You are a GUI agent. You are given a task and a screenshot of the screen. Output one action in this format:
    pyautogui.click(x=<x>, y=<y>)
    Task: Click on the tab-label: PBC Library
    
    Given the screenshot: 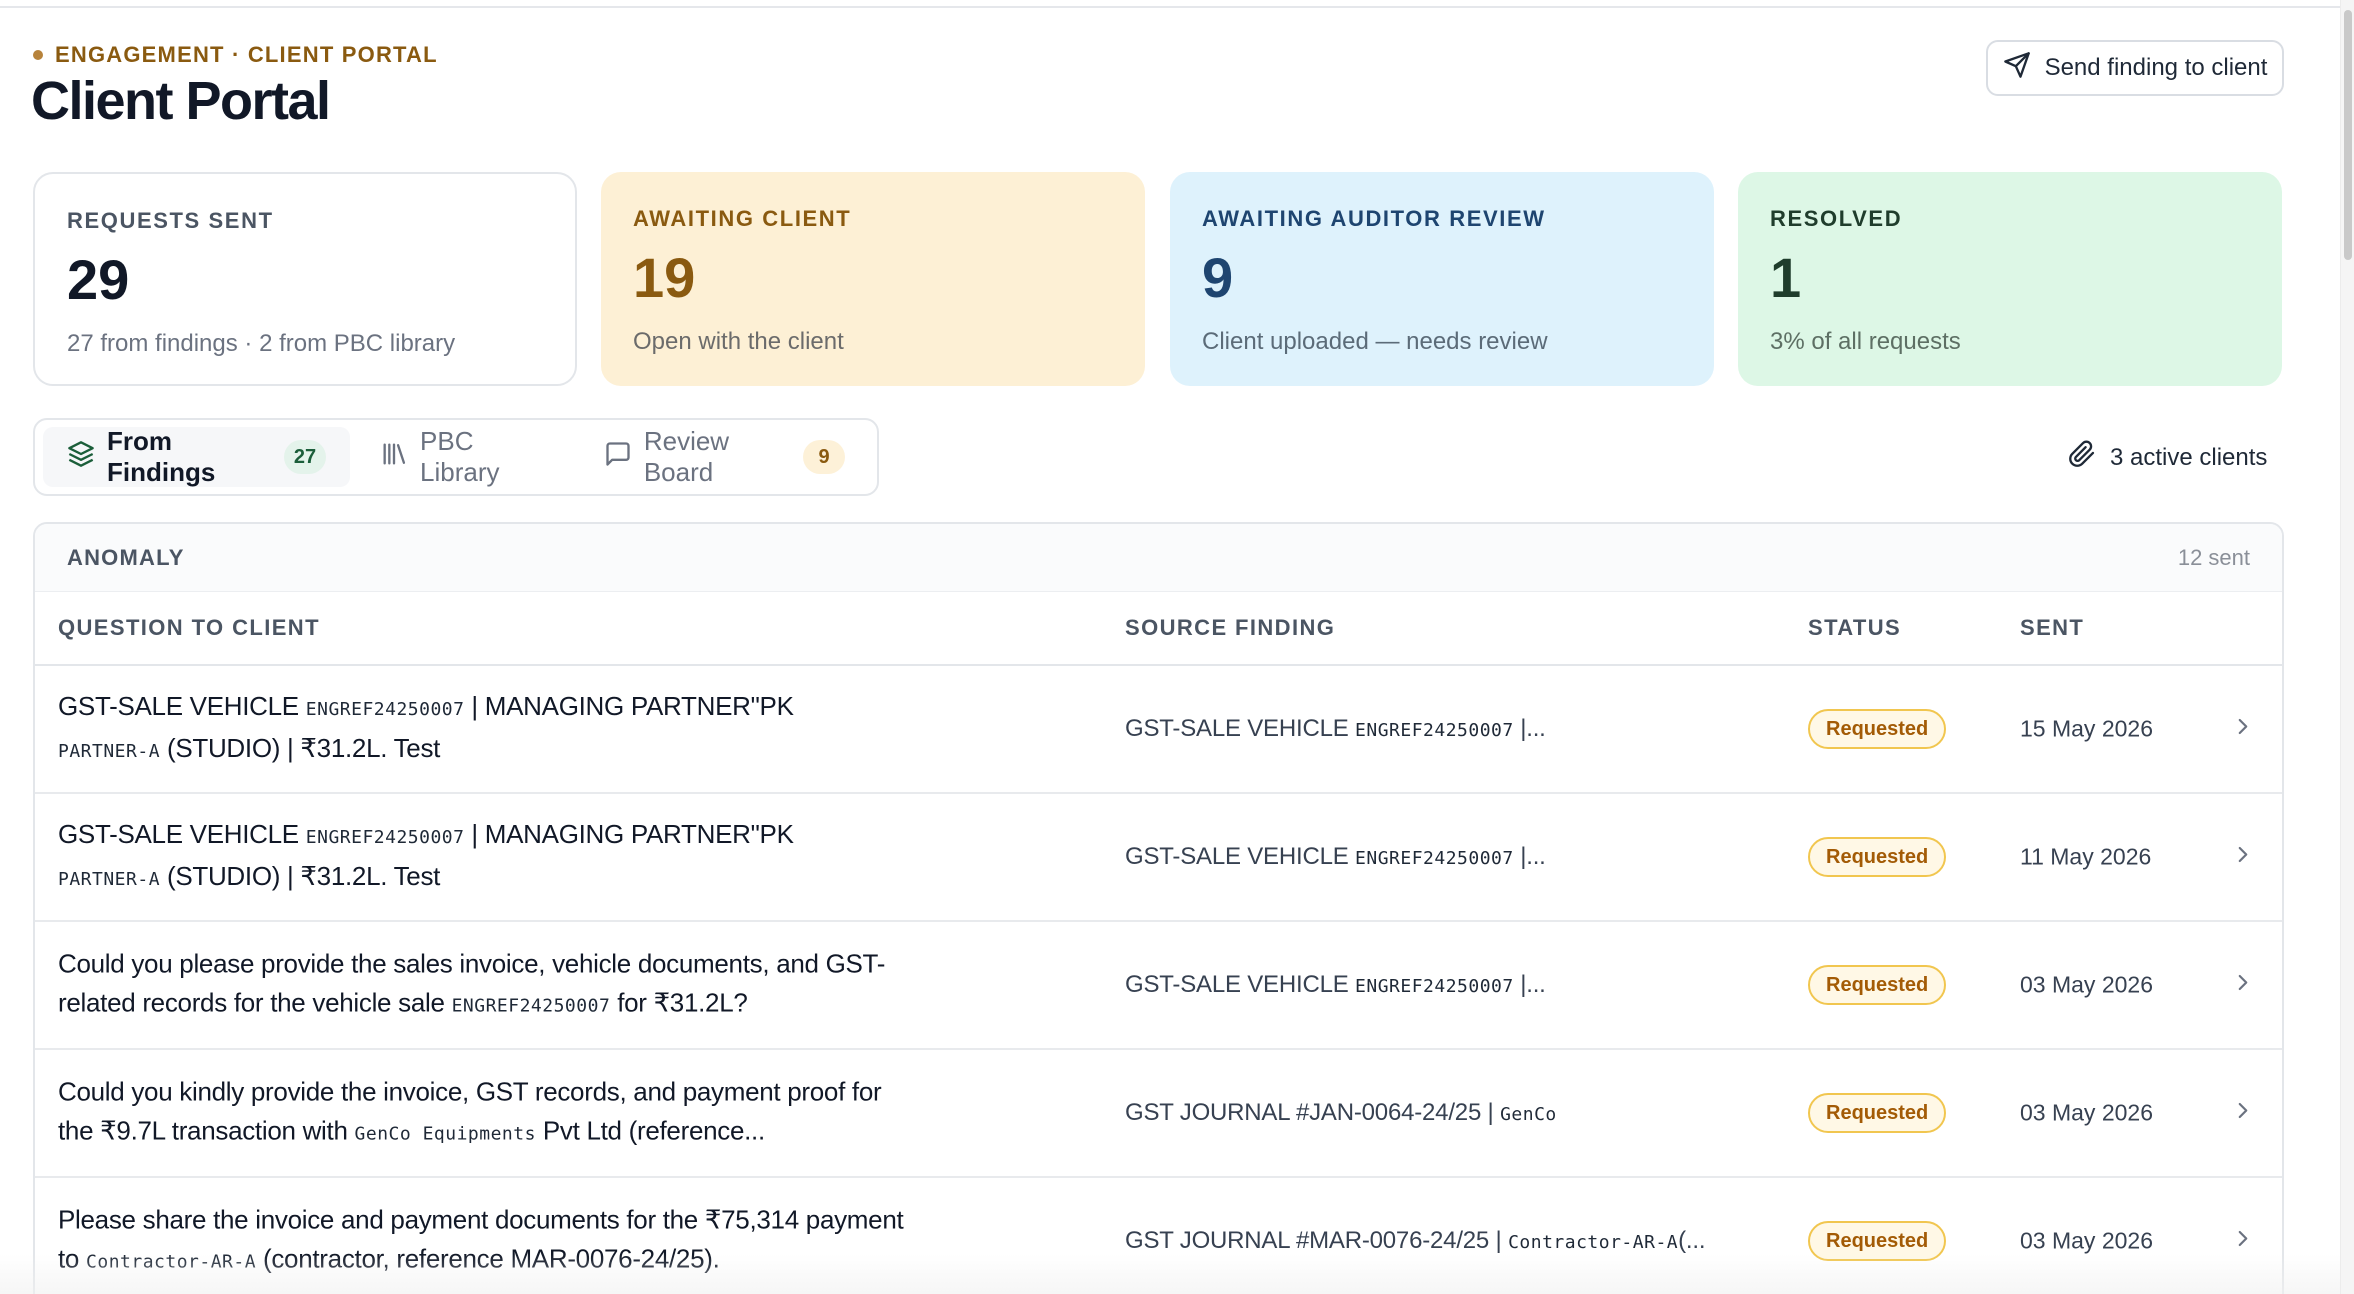 What is the action you would take?
    pyautogui.click(x=460, y=456)
    